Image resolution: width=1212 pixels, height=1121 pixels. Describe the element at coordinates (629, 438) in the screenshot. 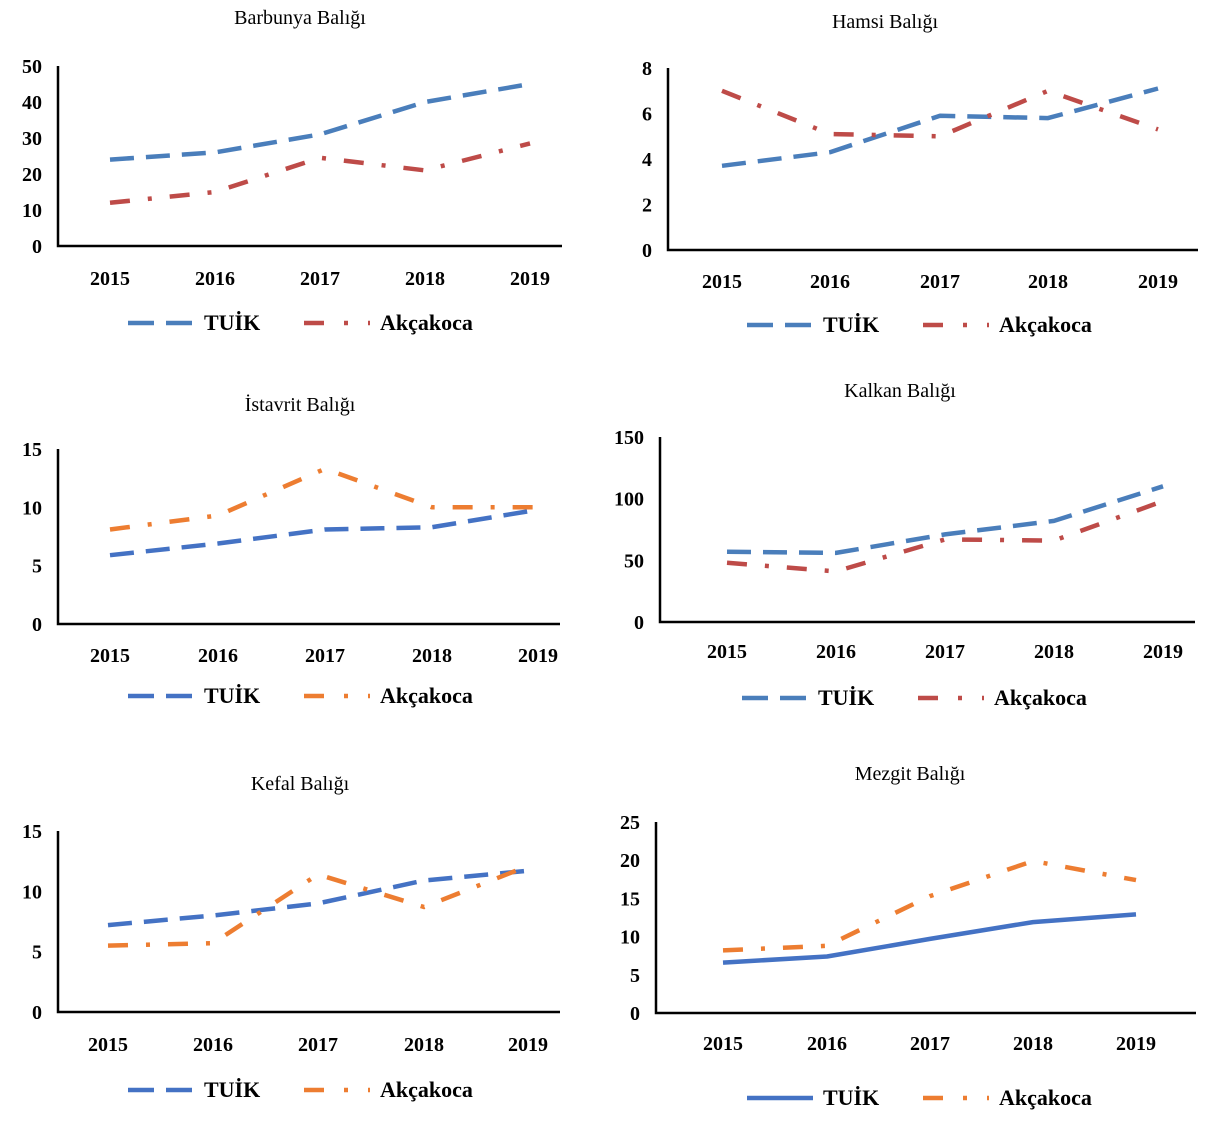

I see `y-tick-label: 150` at that location.